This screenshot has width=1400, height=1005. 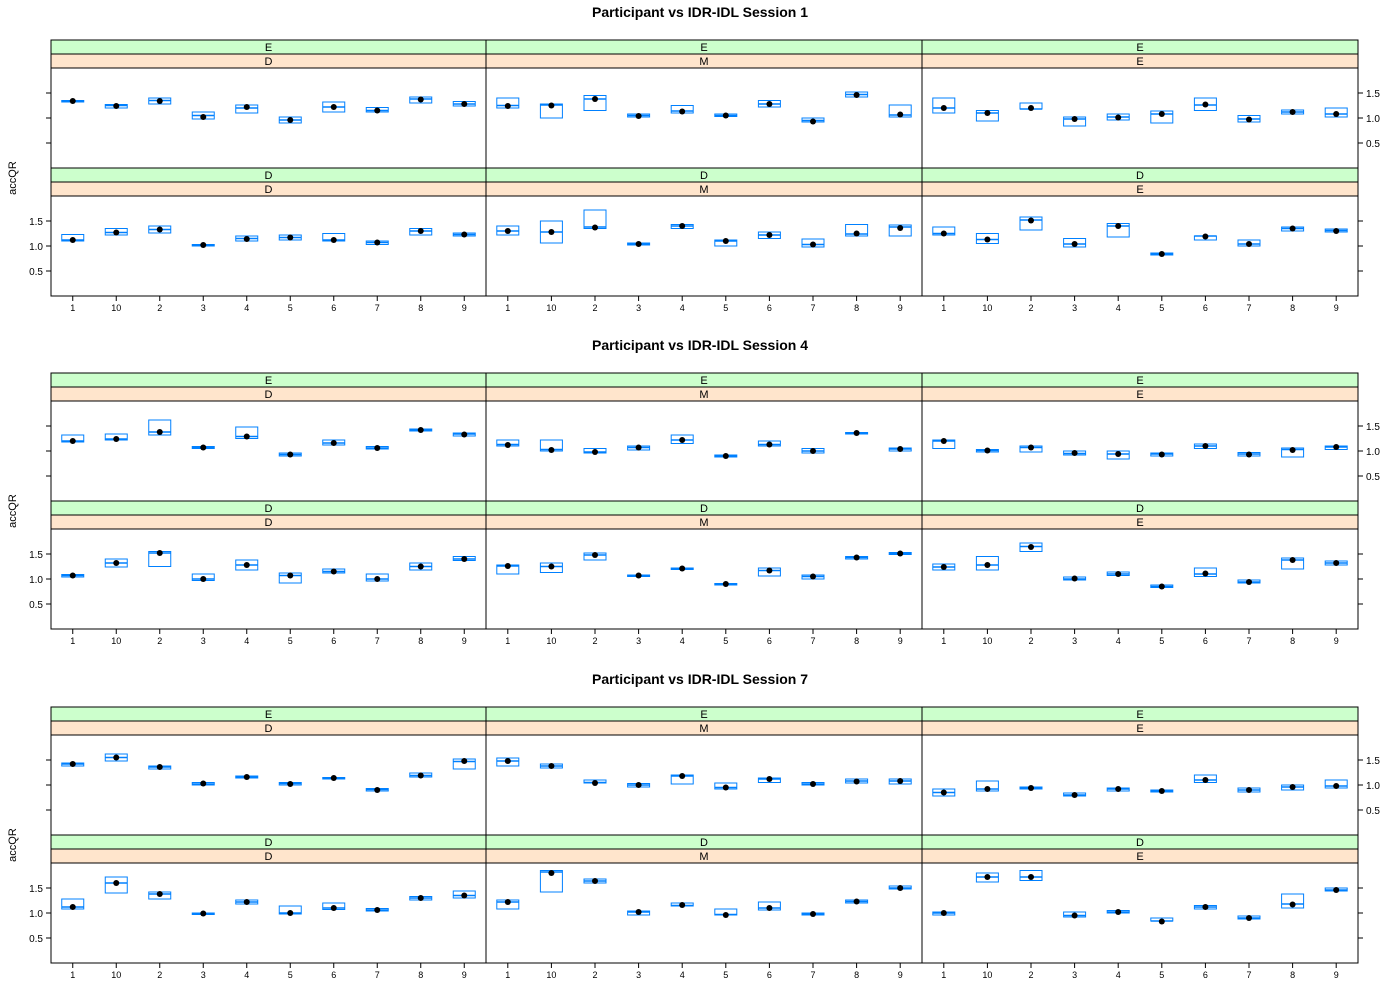 What do you see at coordinates (704, 907) in the screenshot?
I see `panel-bottom-2: DM 1 10 2 3 4 5 6 7 8 9` at bounding box center [704, 907].